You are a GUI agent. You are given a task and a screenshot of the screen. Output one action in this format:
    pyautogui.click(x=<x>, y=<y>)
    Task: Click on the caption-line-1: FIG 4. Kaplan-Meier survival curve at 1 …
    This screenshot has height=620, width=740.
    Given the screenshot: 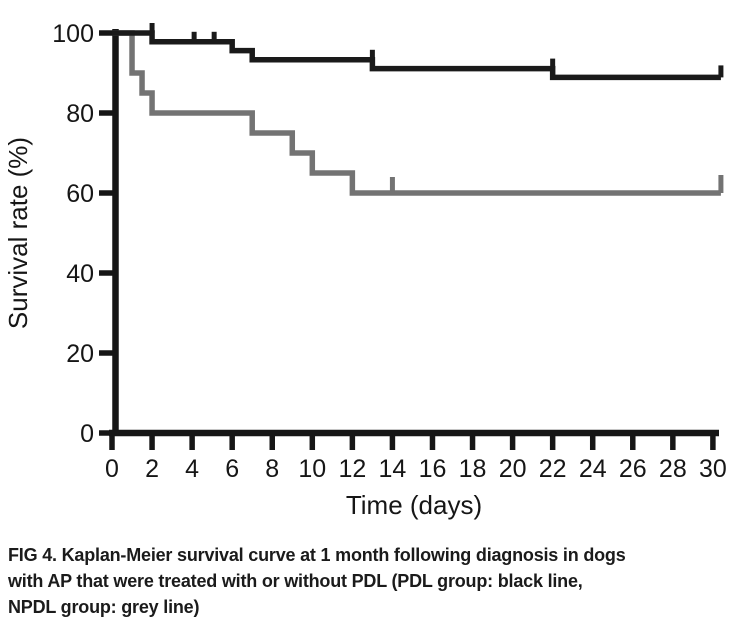 What is the action you would take?
    pyautogui.click(x=317, y=555)
    